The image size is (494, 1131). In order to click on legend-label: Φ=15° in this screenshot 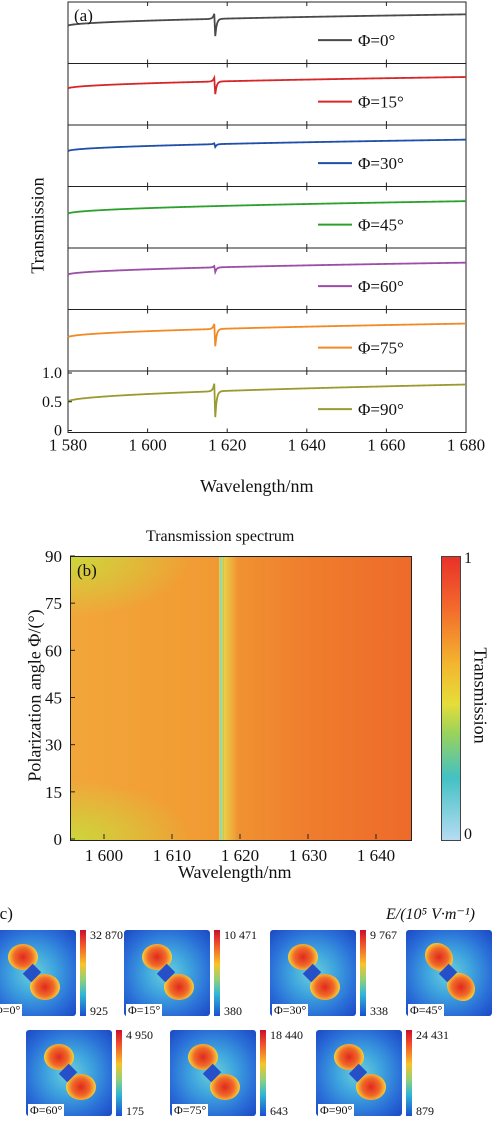, I will do `click(381, 102)`.